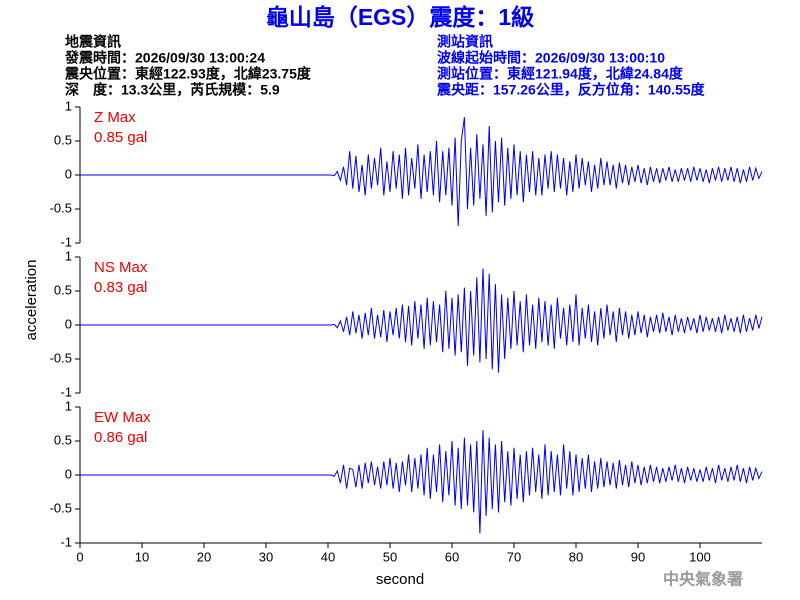  Describe the element at coordinates (204, 556) in the screenshot. I see `x-tick-label: 20` at that location.